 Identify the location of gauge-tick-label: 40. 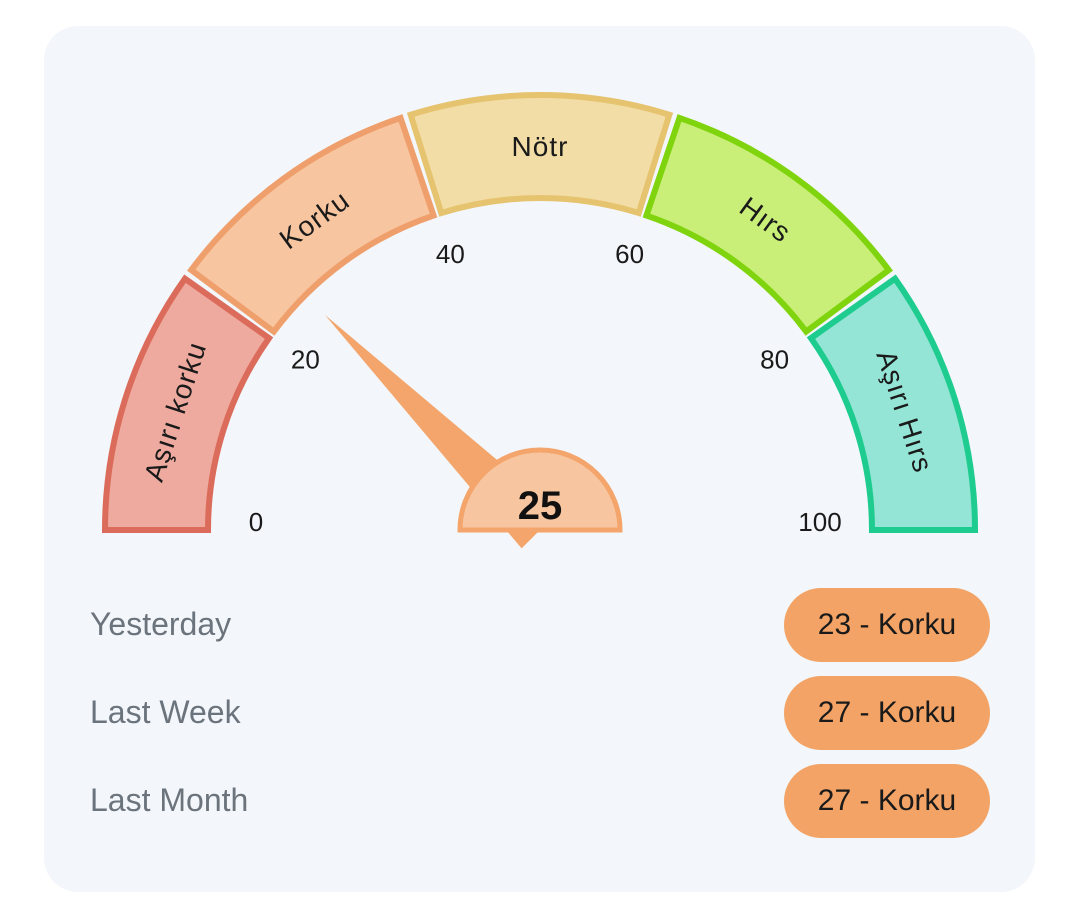
(450, 254).